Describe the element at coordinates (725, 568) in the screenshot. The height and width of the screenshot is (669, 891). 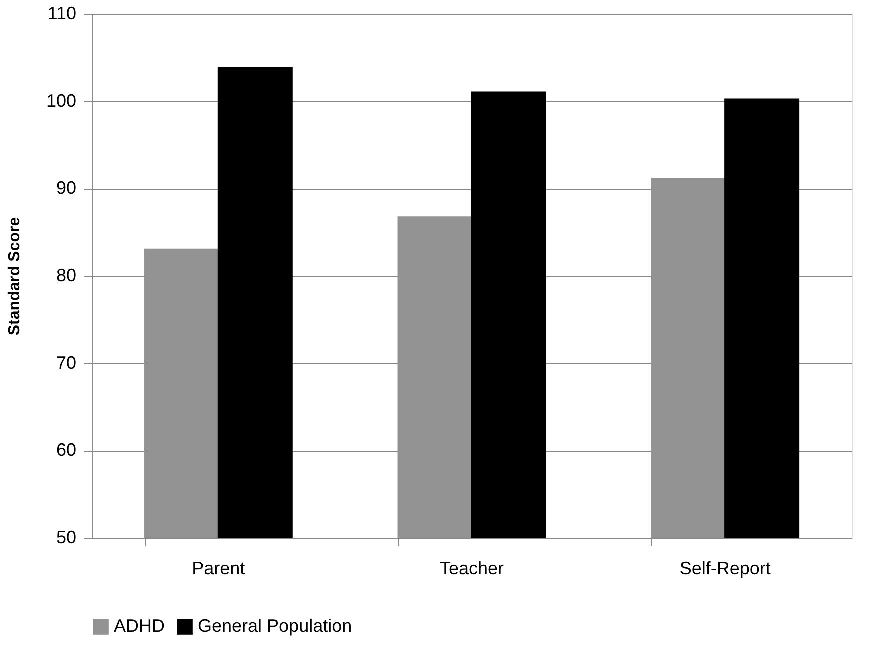
I see `x-tick-label: Self-Report` at that location.